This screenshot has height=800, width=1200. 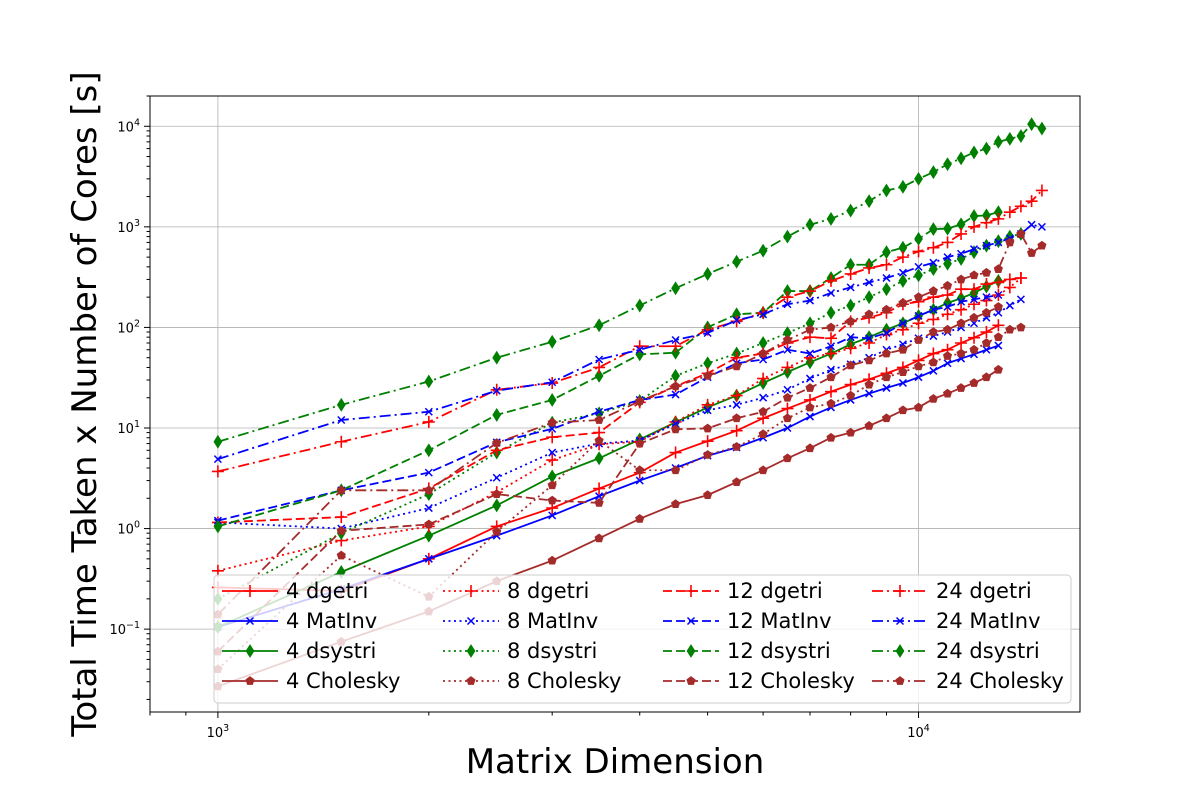 What do you see at coordinates (85, 404) in the screenshot?
I see `y-axis-label: Total Time Taken x Number of Cores [s]` at bounding box center [85, 404].